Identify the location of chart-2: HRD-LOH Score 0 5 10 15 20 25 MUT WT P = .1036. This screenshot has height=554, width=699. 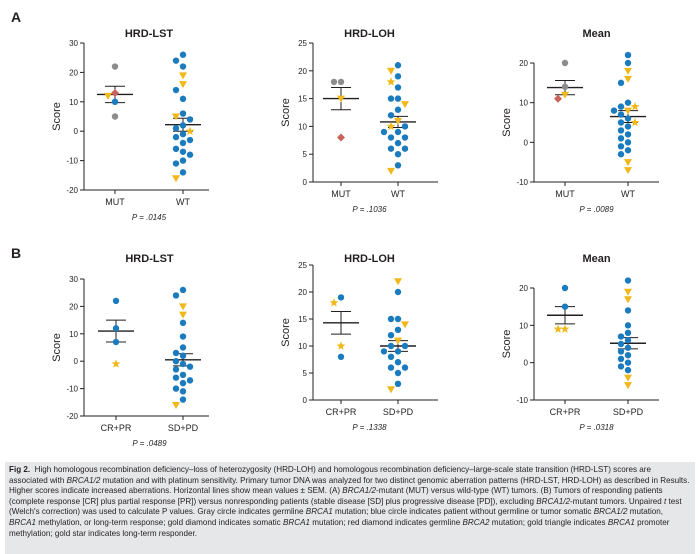
(359, 121).